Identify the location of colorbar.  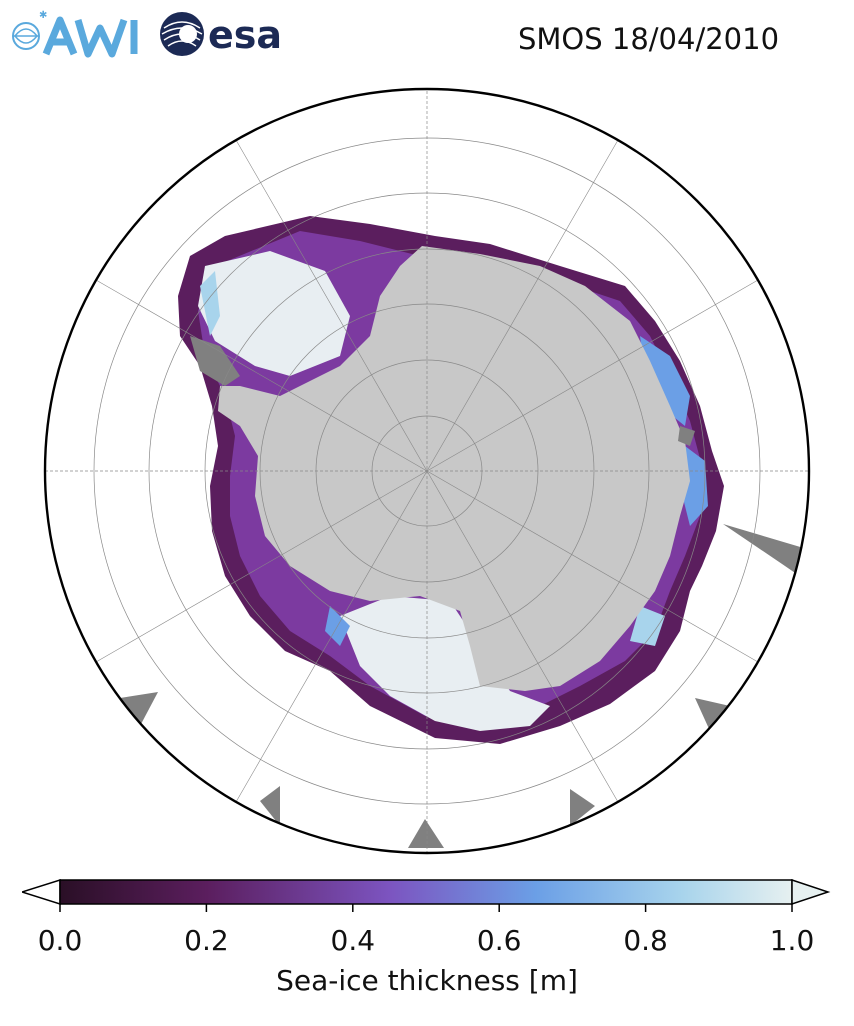
(426, 895).